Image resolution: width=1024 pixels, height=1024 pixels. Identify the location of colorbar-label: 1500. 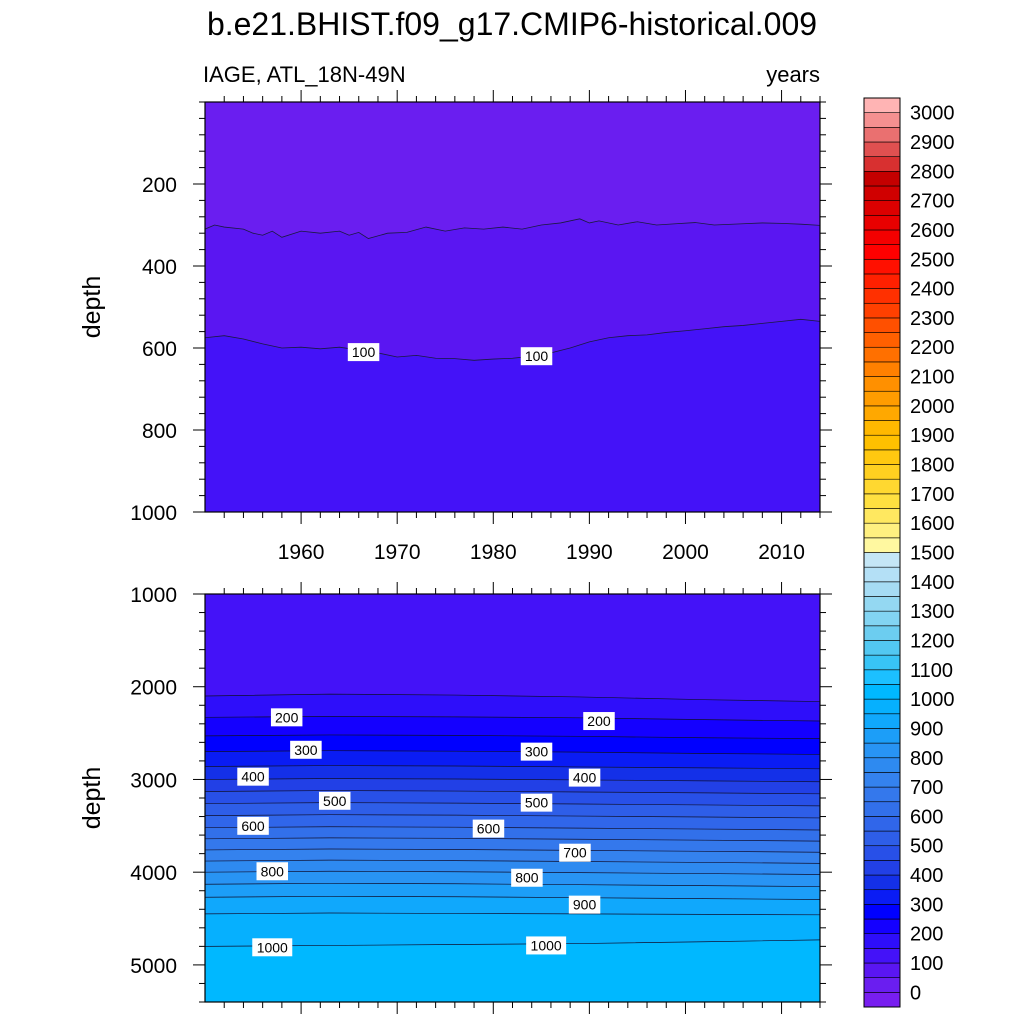
(932, 554).